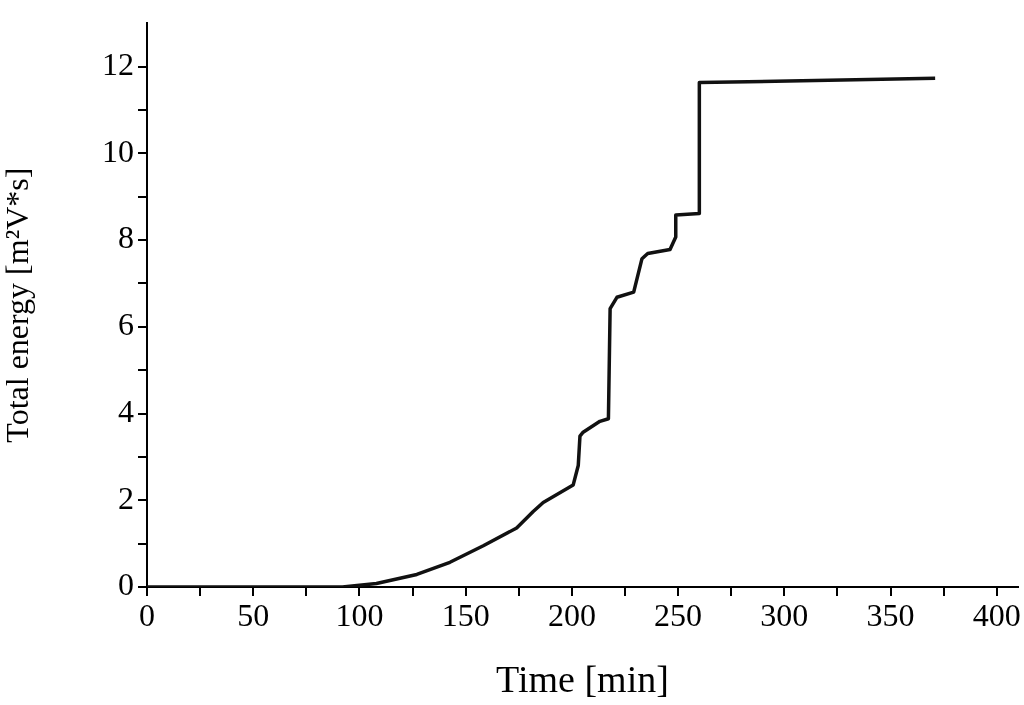  I want to click on x-tick-label: 350, so click(890, 614).